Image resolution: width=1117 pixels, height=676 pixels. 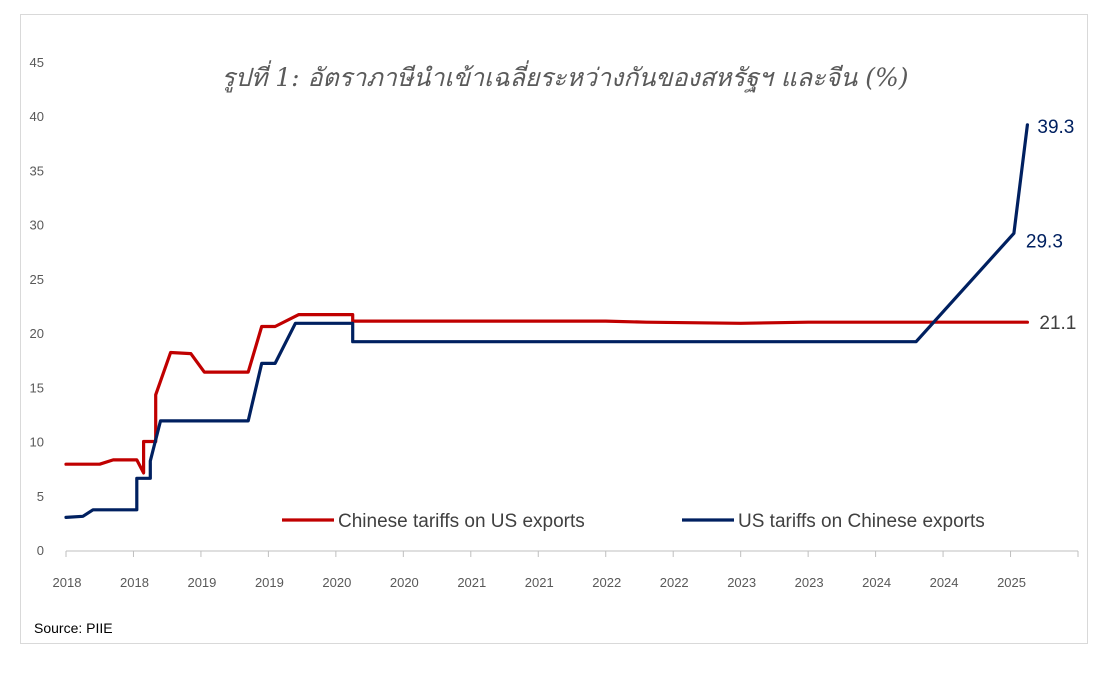 What do you see at coordinates (73, 628) in the screenshot?
I see `source-note: Source: PIIE` at bounding box center [73, 628].